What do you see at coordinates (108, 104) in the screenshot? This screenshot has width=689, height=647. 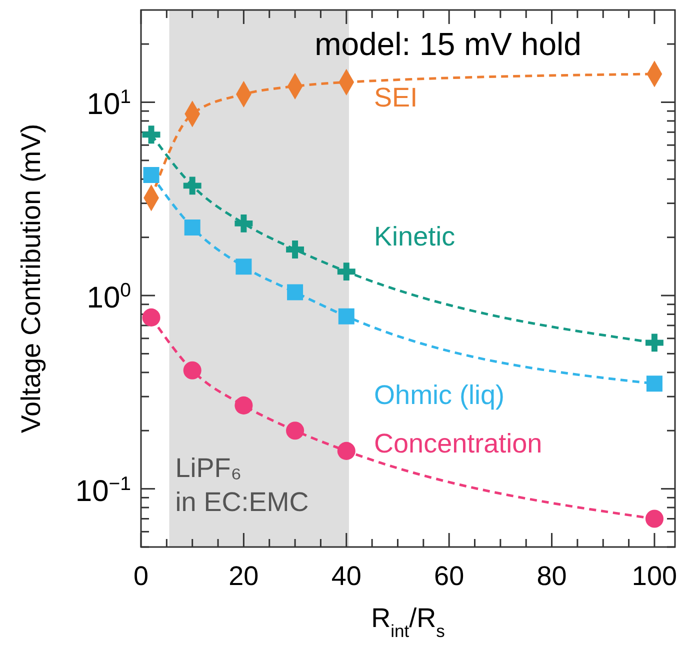 I see `y-tick-label: 10$^{1}$` at bounding box center [108, 104].